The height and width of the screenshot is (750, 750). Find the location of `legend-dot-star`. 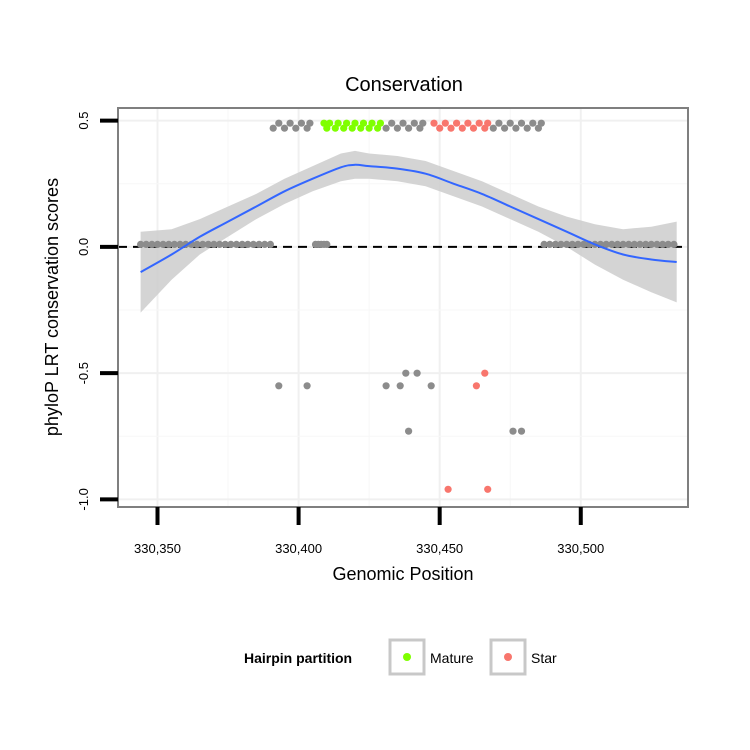

legend-dot-star is located at coordinates (508, 657).